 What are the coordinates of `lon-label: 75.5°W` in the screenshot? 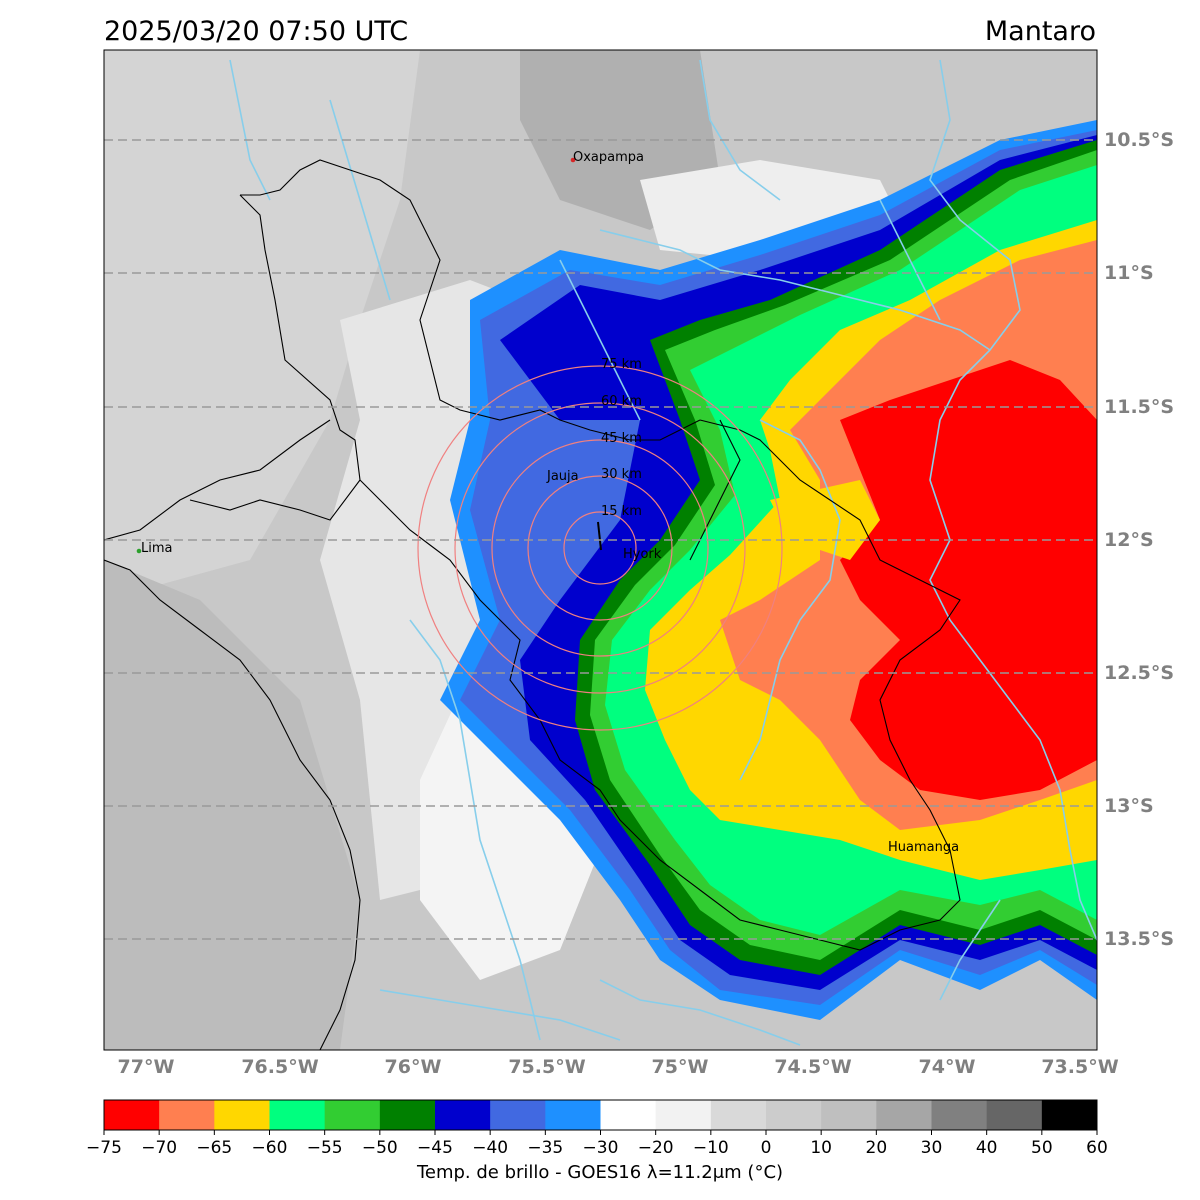 It's located at (546, 1067).